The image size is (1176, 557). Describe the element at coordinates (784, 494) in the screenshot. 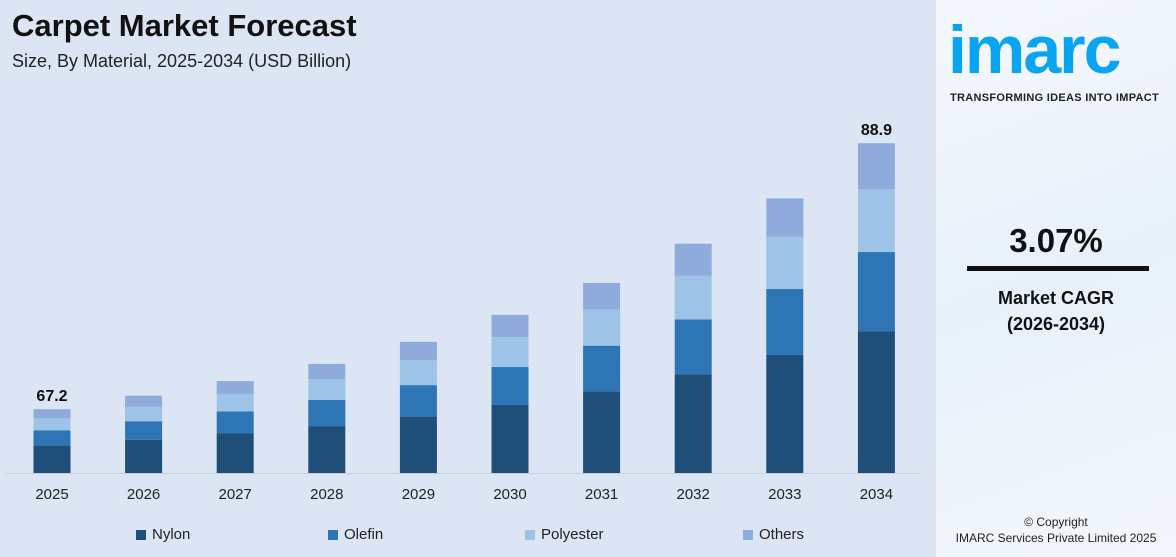

I see `x-tick-label: 2033` at that location.